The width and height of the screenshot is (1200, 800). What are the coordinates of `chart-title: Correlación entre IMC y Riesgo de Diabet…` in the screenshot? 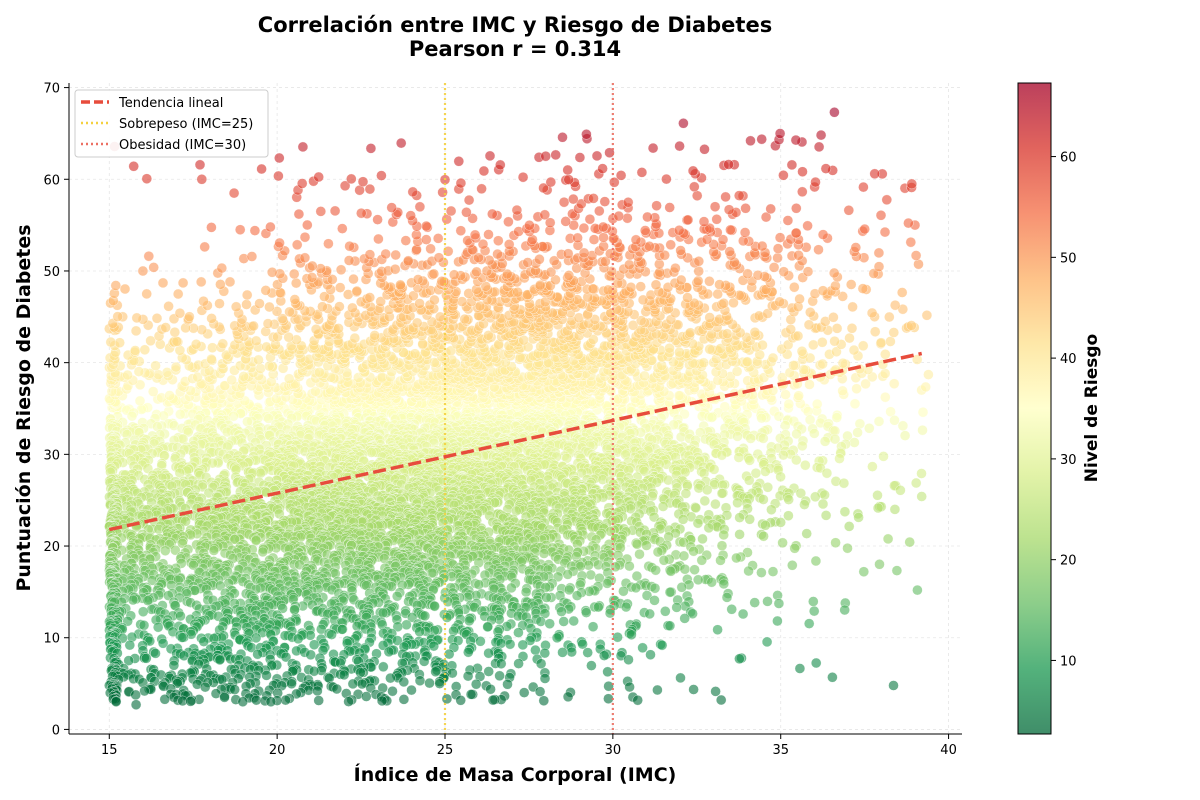 It's located at (515, 25).